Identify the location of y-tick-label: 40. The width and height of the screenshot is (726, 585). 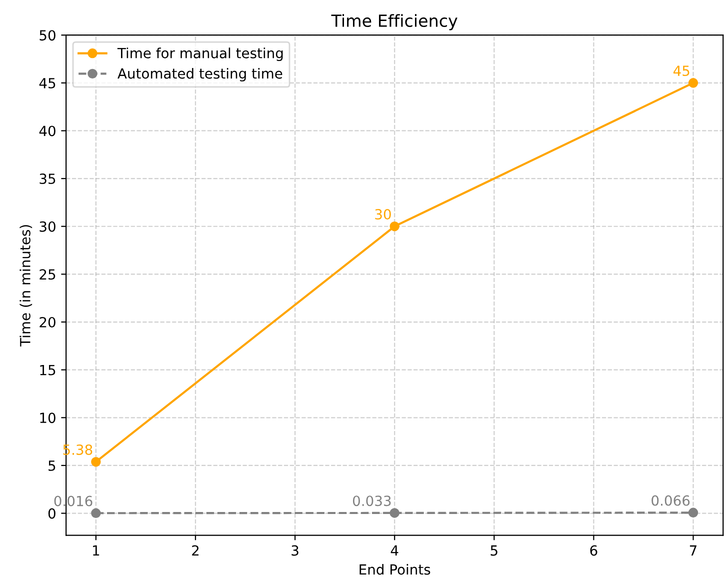
(47, 131).